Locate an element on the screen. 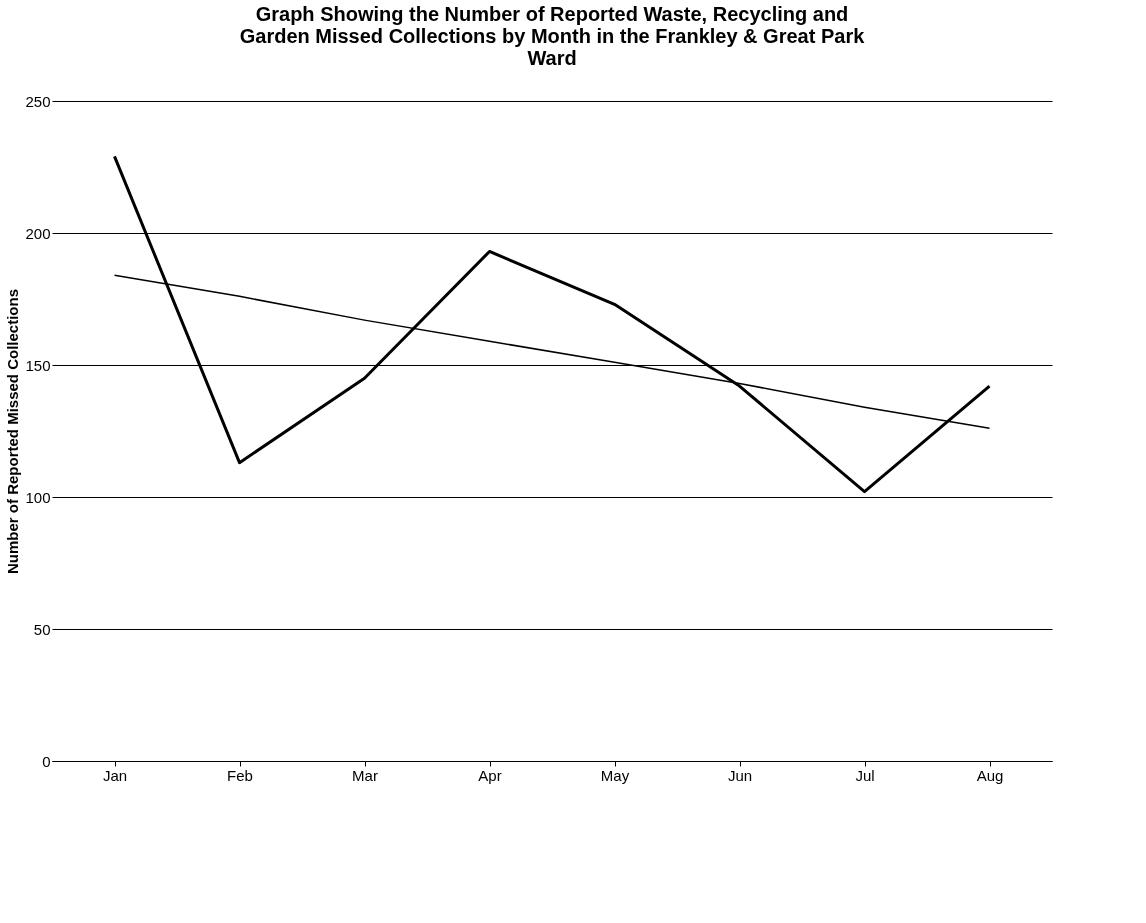 The height and width of the screenshot is (923, 1146). y-tick-label: 200 is located at coordinates (38, 233).